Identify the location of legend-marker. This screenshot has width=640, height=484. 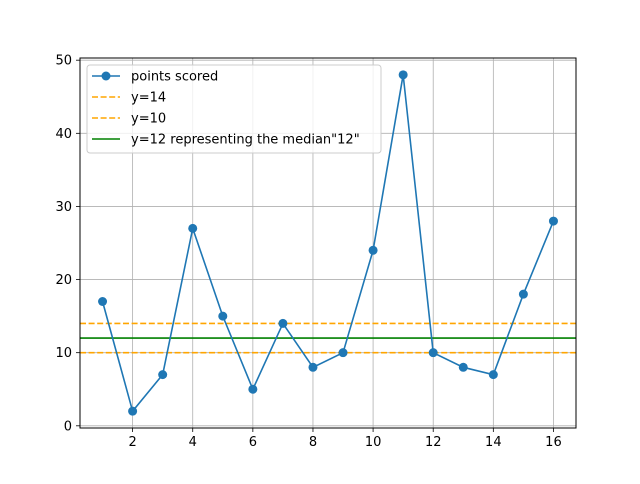
(106, 76).